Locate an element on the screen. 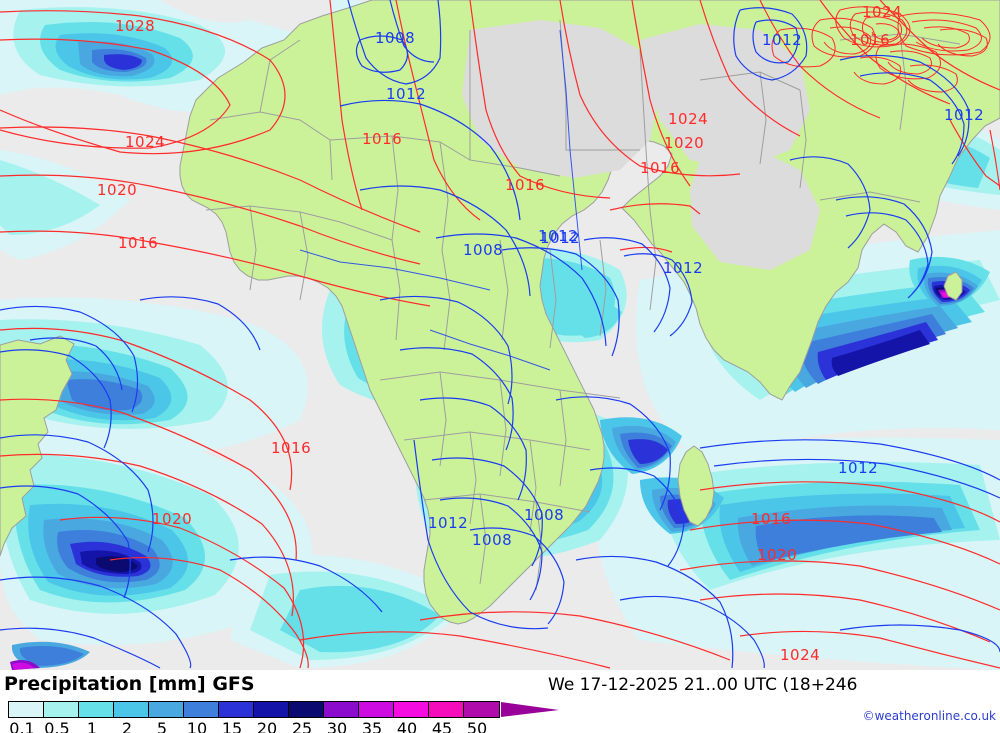 This screenshot has height=733, width=1000. colorbar-tick-label: 30 is located at coordinates (337, 726).